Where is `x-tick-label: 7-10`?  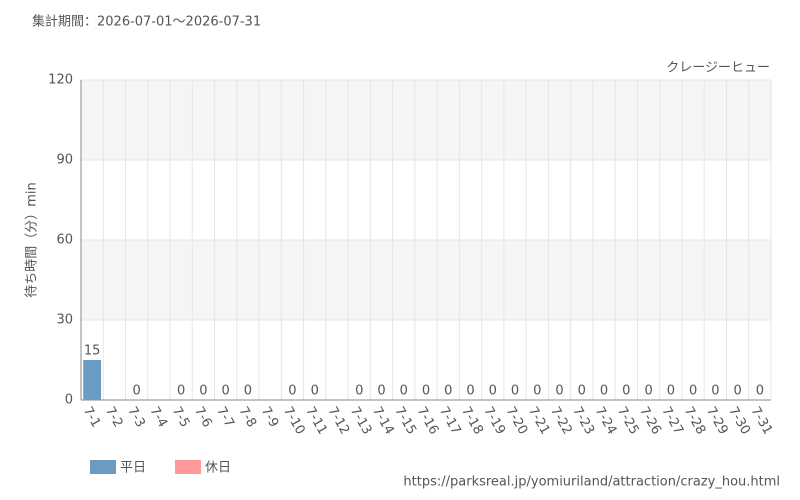 x-tick-label: 7-10 is located at coordinates (294, 420).